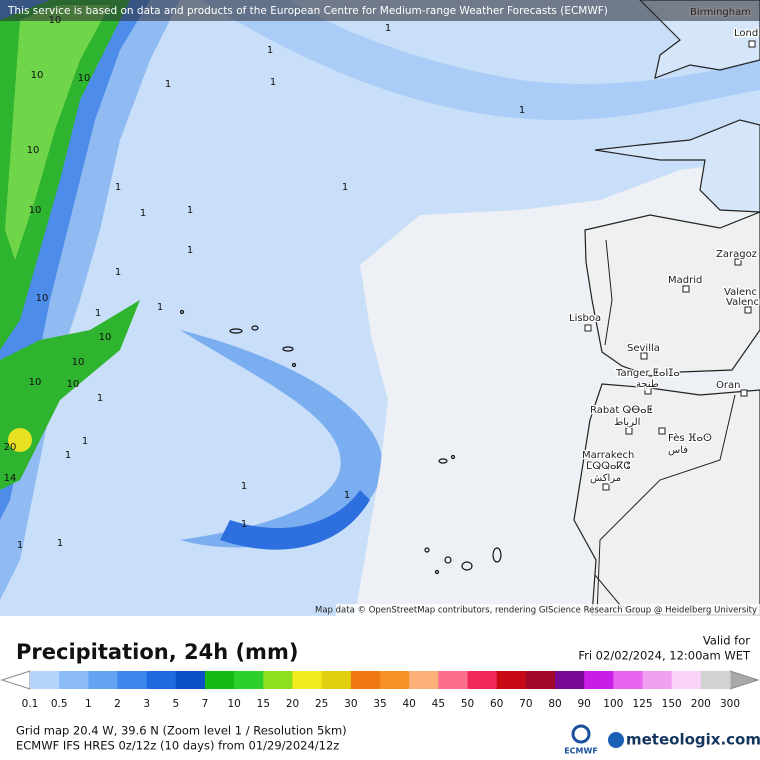 The height and width of the screenshot is (760, 760). I want to click on africa, so click(666, 499).